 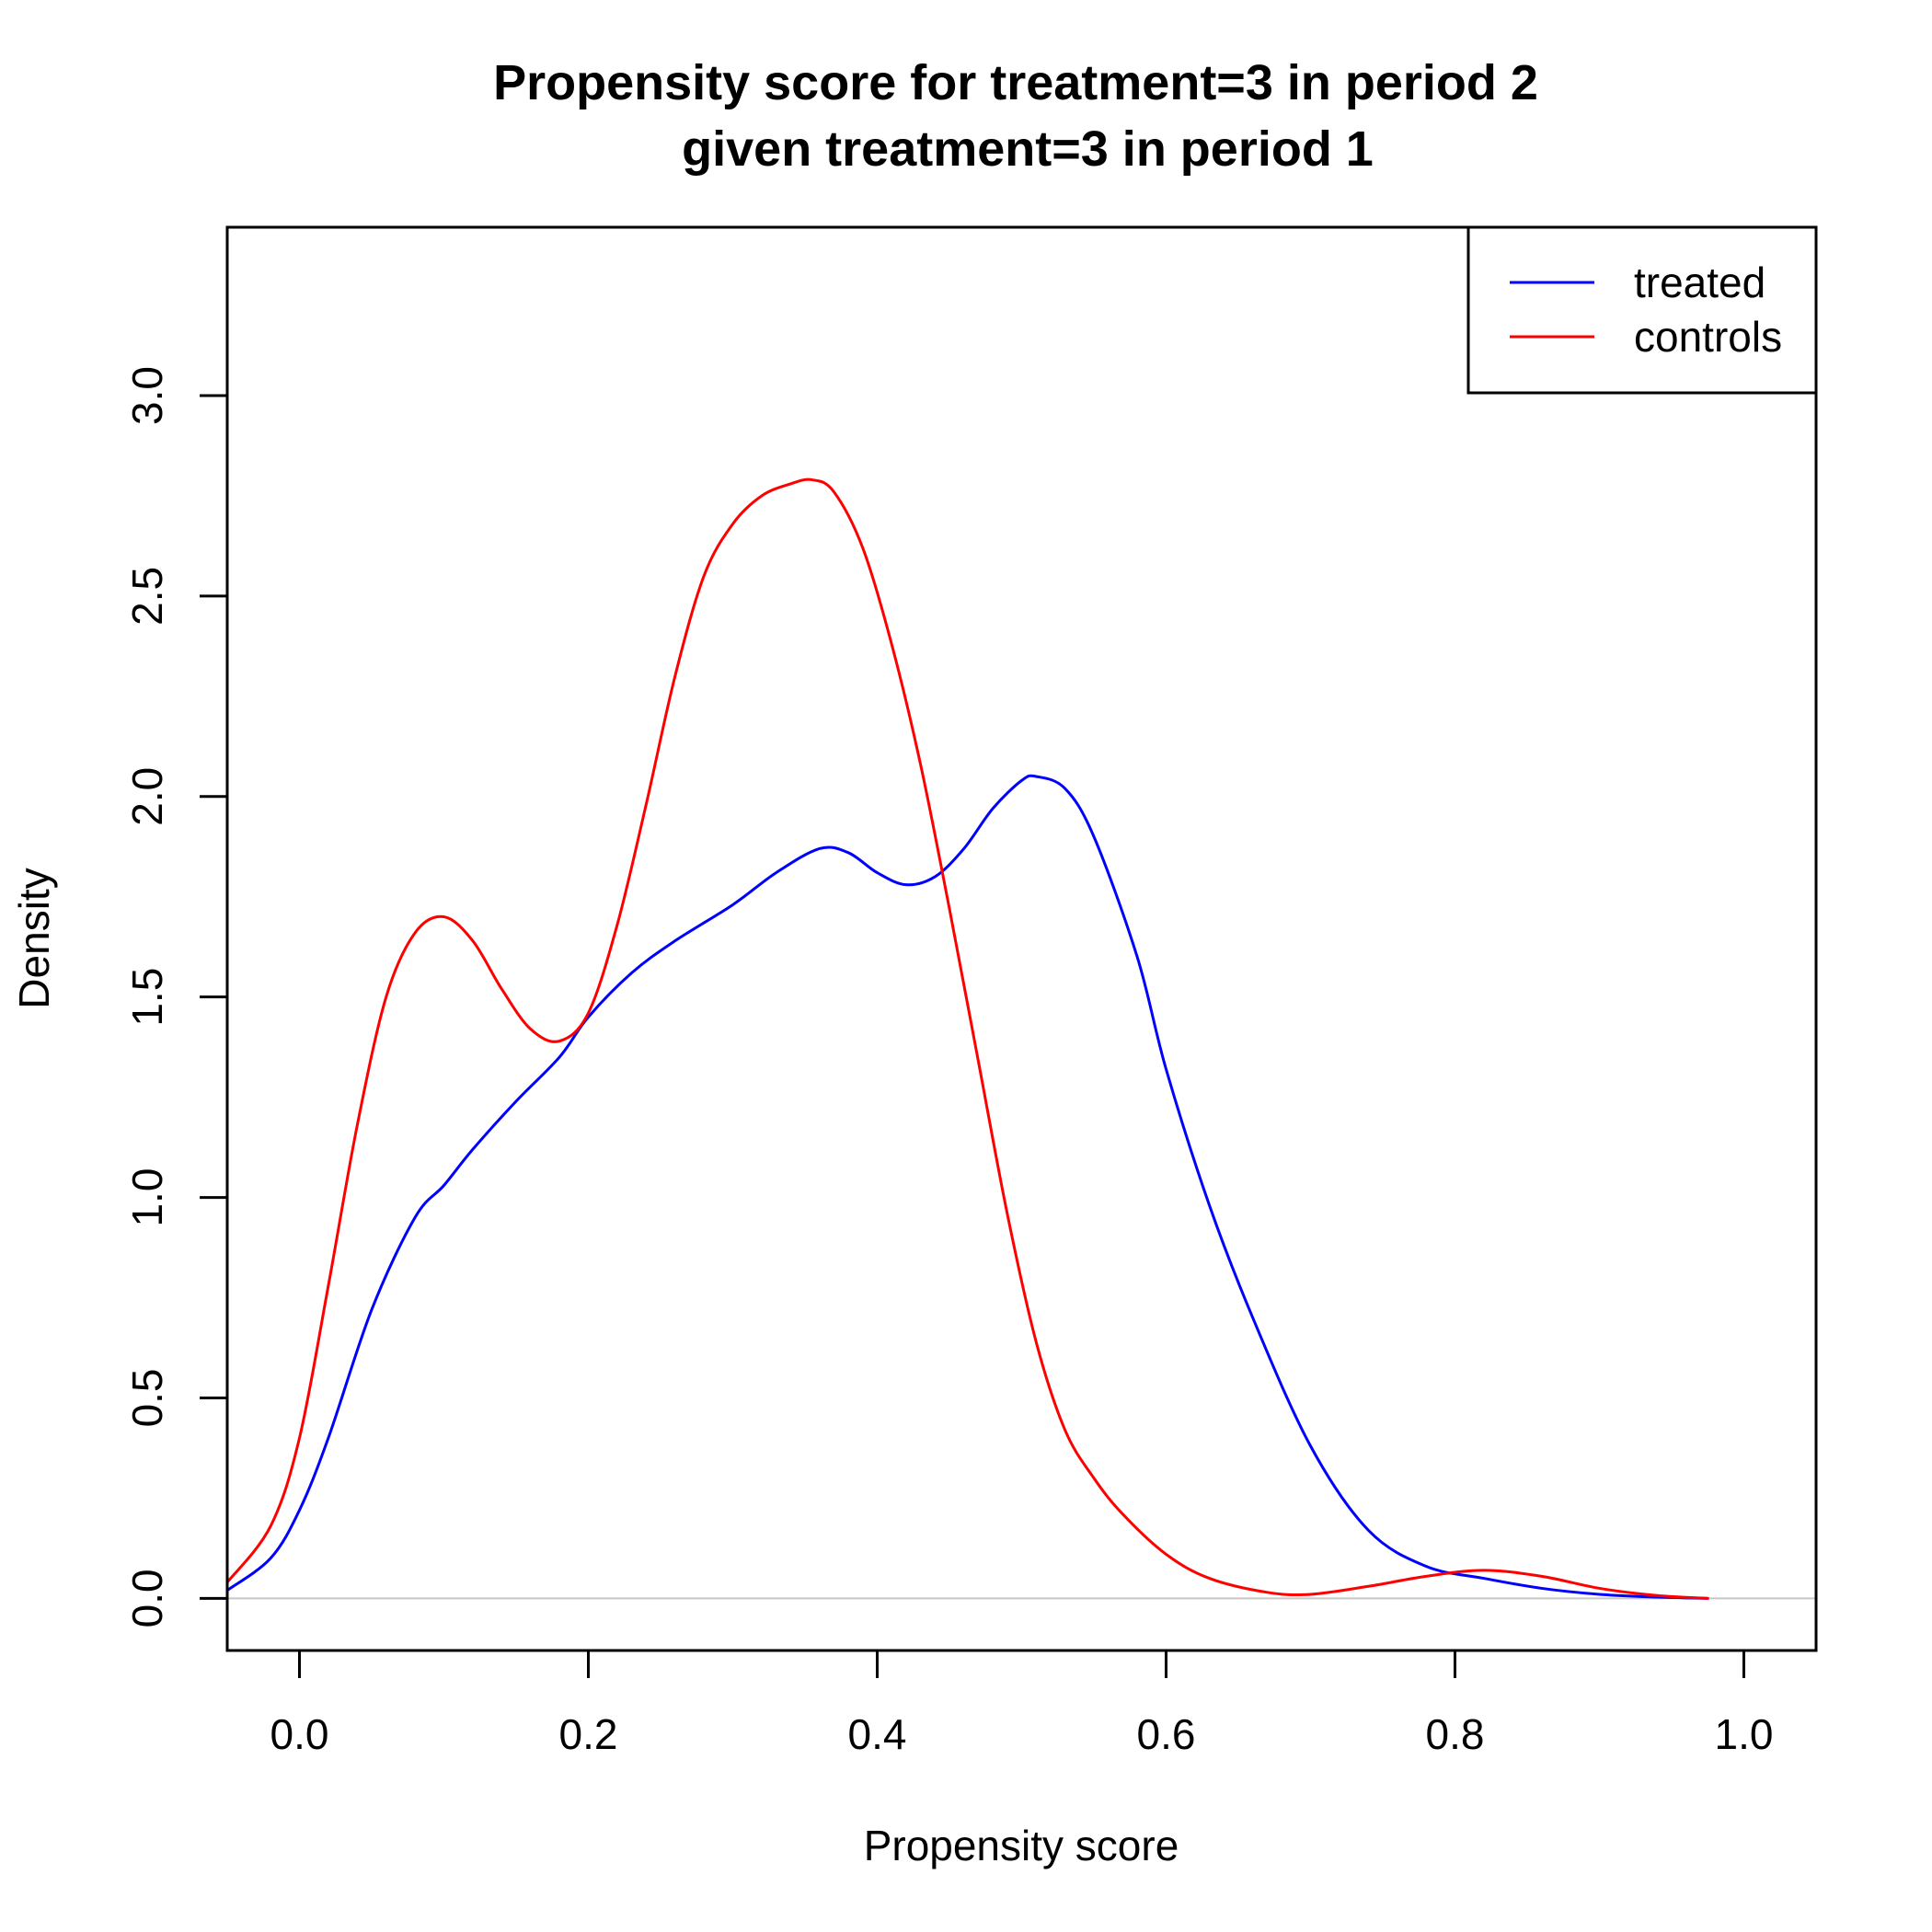 What do you see at coordinates (299, 1734) in the screenshot?
I see `x-tick-label: 0.0` at bounding box center [299, 1734].